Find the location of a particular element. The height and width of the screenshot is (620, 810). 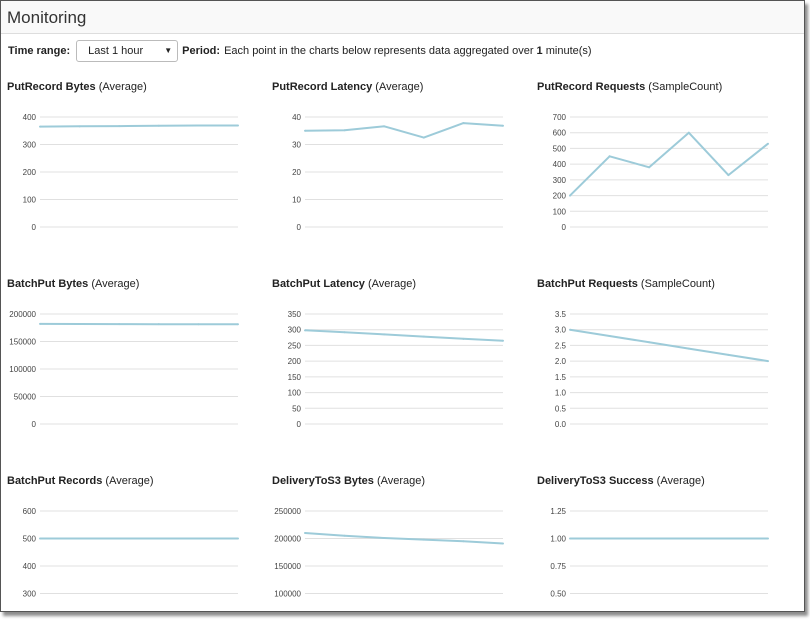

period-text-post: minute(s) is located at coordinates (568, 51).